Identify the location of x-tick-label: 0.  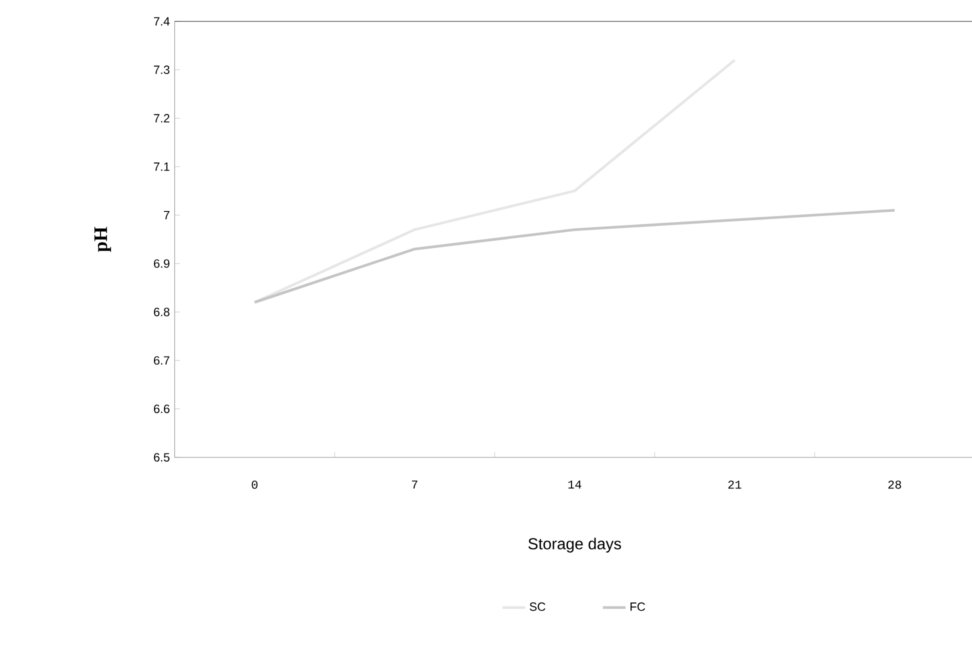
(255, 484).